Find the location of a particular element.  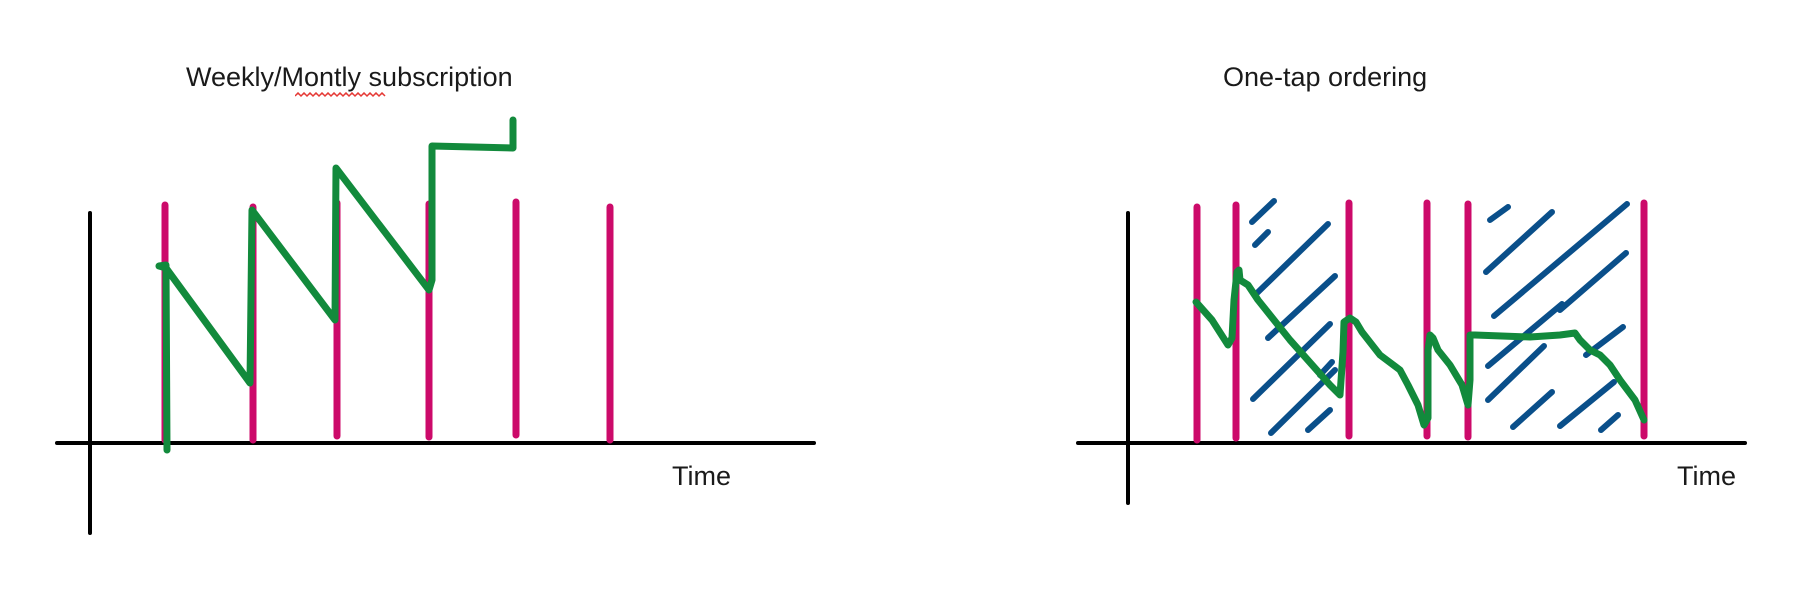

one-tap-x-axis-label-text: Time is located at coordinates (1706, 476).